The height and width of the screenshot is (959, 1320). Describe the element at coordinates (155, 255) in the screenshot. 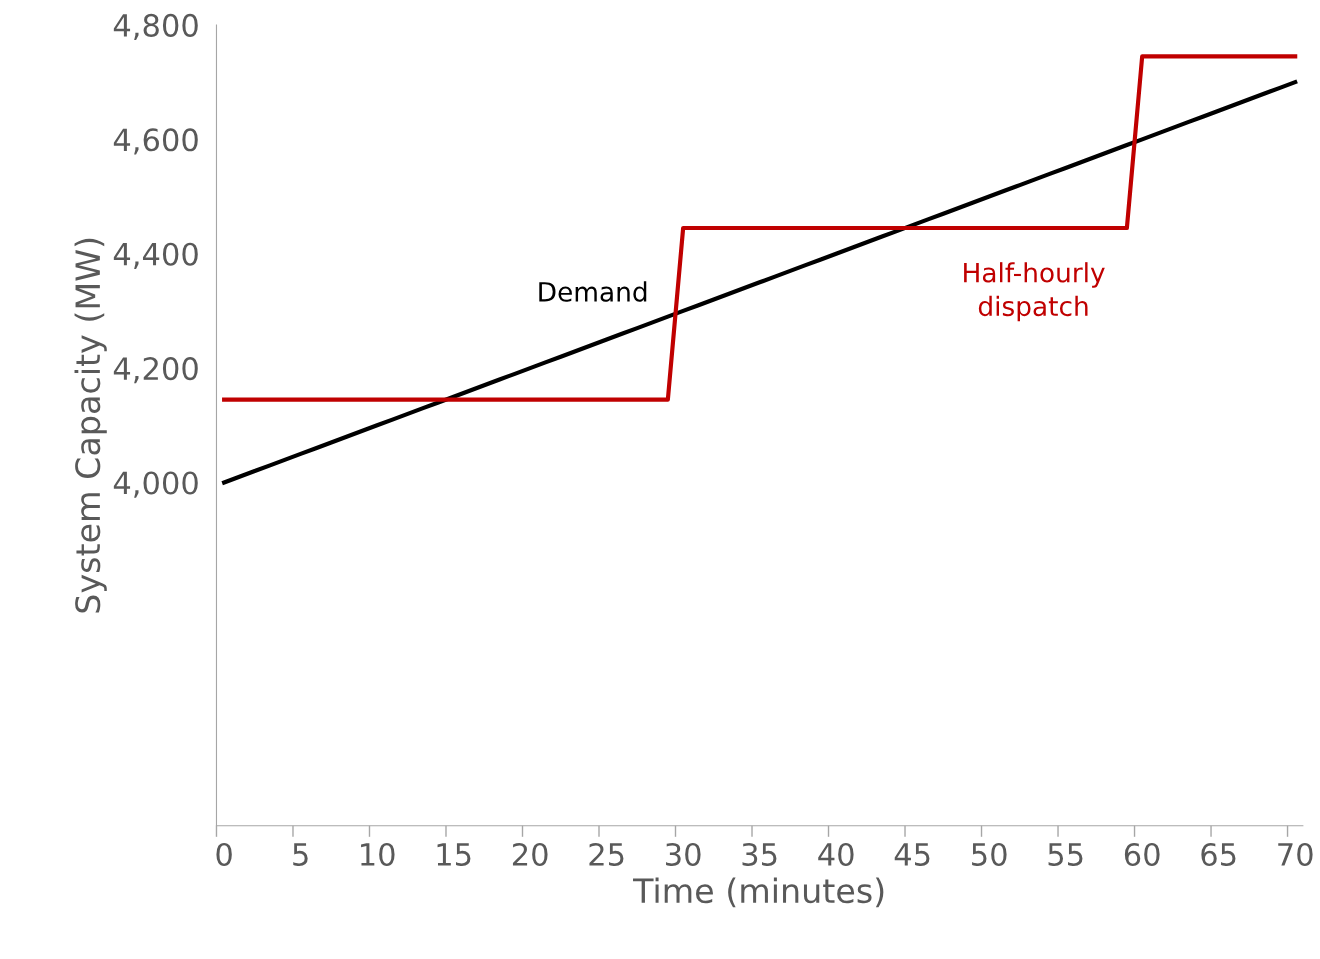

I see `y-tick-label: 4,400` at that location.